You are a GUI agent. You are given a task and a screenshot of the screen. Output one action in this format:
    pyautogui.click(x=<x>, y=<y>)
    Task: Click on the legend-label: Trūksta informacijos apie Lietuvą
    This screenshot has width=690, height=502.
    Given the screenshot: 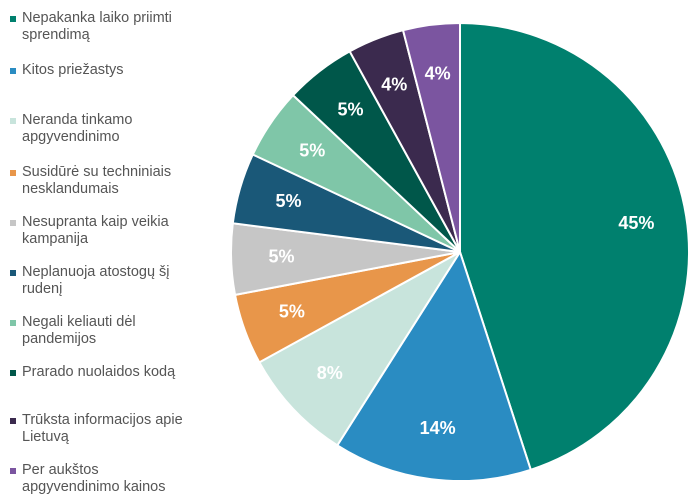 What is the action you would take?
    pyautogui.click(x=102, y=428)
    